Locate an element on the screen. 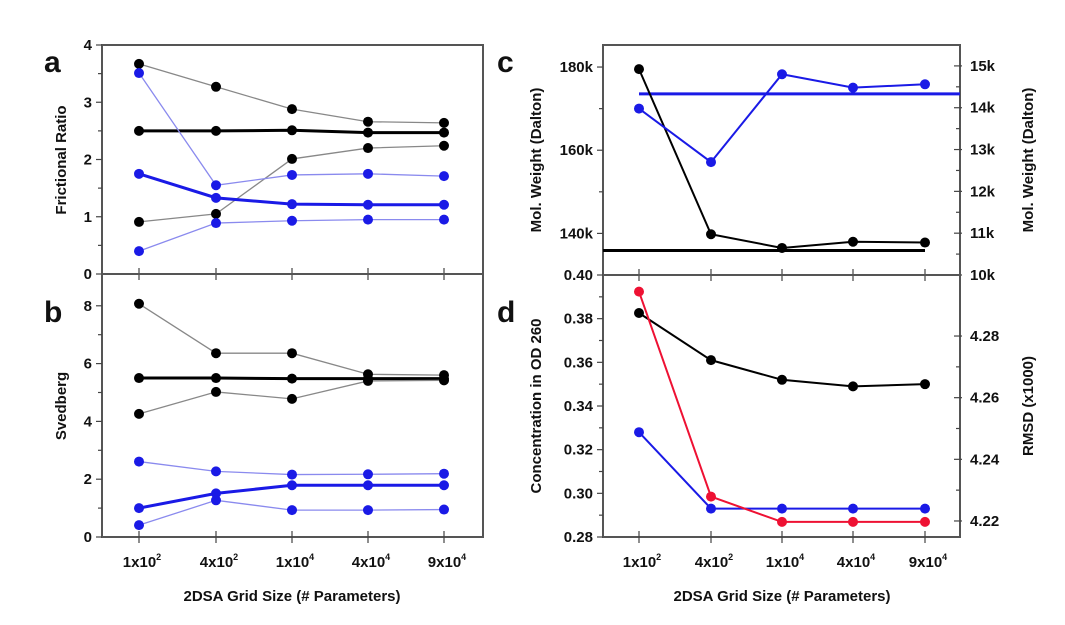 Image resolution: width=1065 pixels, height=625 pixels. y-right-tick-label: 12k is located at coordinates (983, 191).